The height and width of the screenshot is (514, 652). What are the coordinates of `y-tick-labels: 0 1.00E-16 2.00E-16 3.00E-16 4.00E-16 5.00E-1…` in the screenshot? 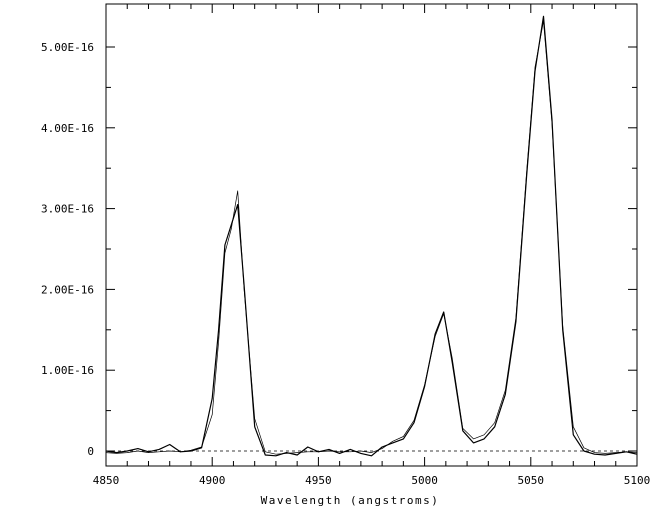 It's located at (67, 249).